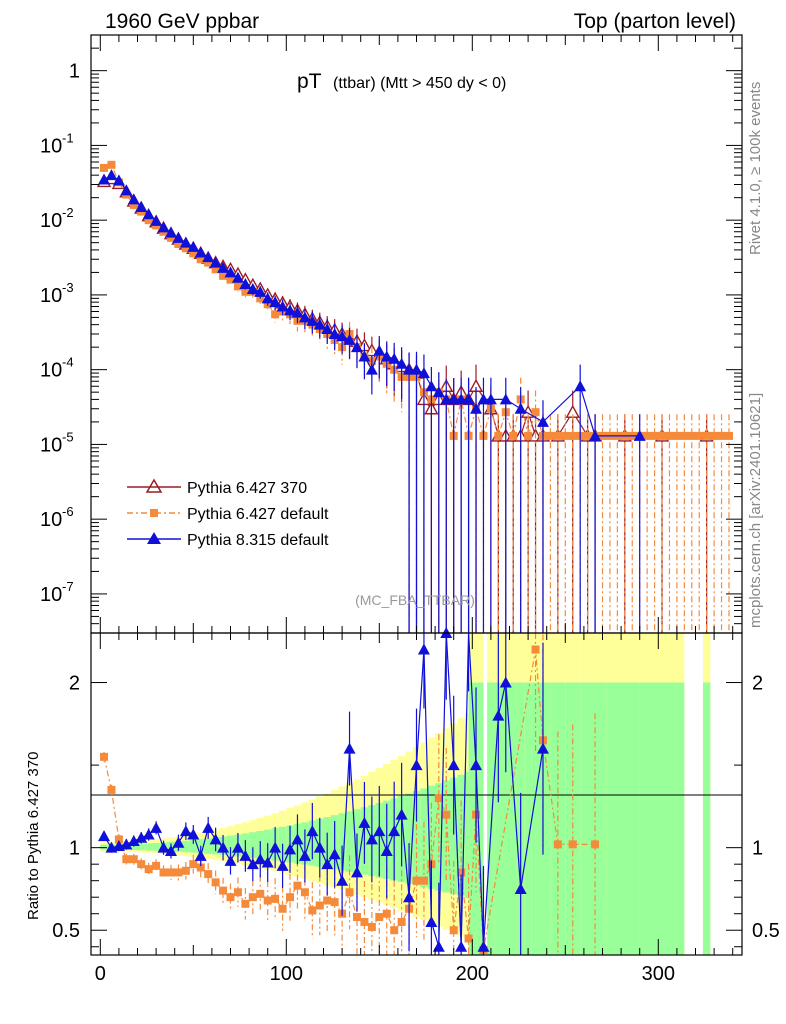 The width and height of the screenshot is (786, 1024). Describe the element at coordinates (757, 849) in the screenshot. I see `ratio-y-tick-label-right: 1` at that location.